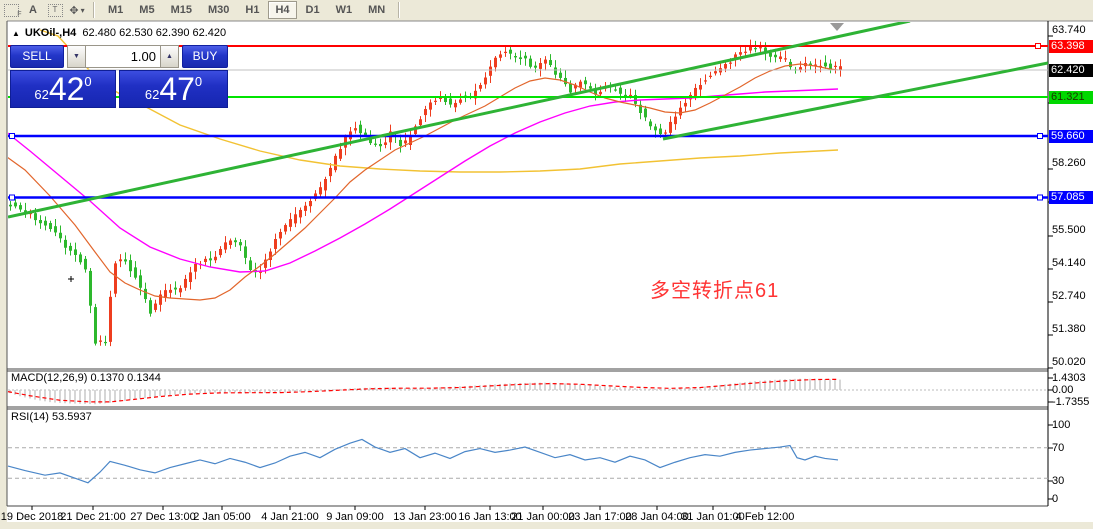  I want to click on timeframe-button-w1: W1, so click(344, 10).